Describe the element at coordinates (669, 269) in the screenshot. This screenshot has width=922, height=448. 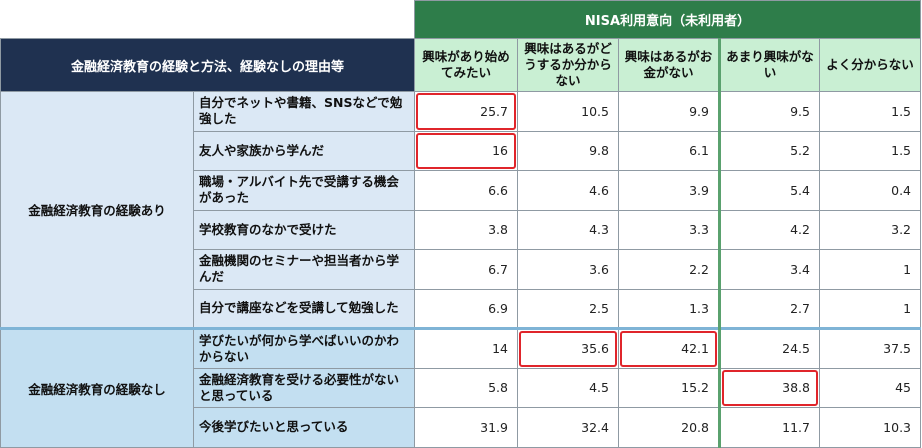
I see `value-cell: 2.2` at that location.